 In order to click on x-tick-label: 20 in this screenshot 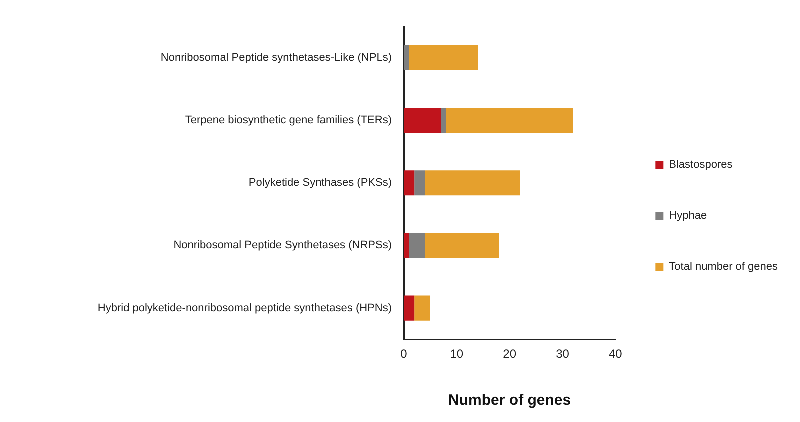, I will do `click(510, 354)`.